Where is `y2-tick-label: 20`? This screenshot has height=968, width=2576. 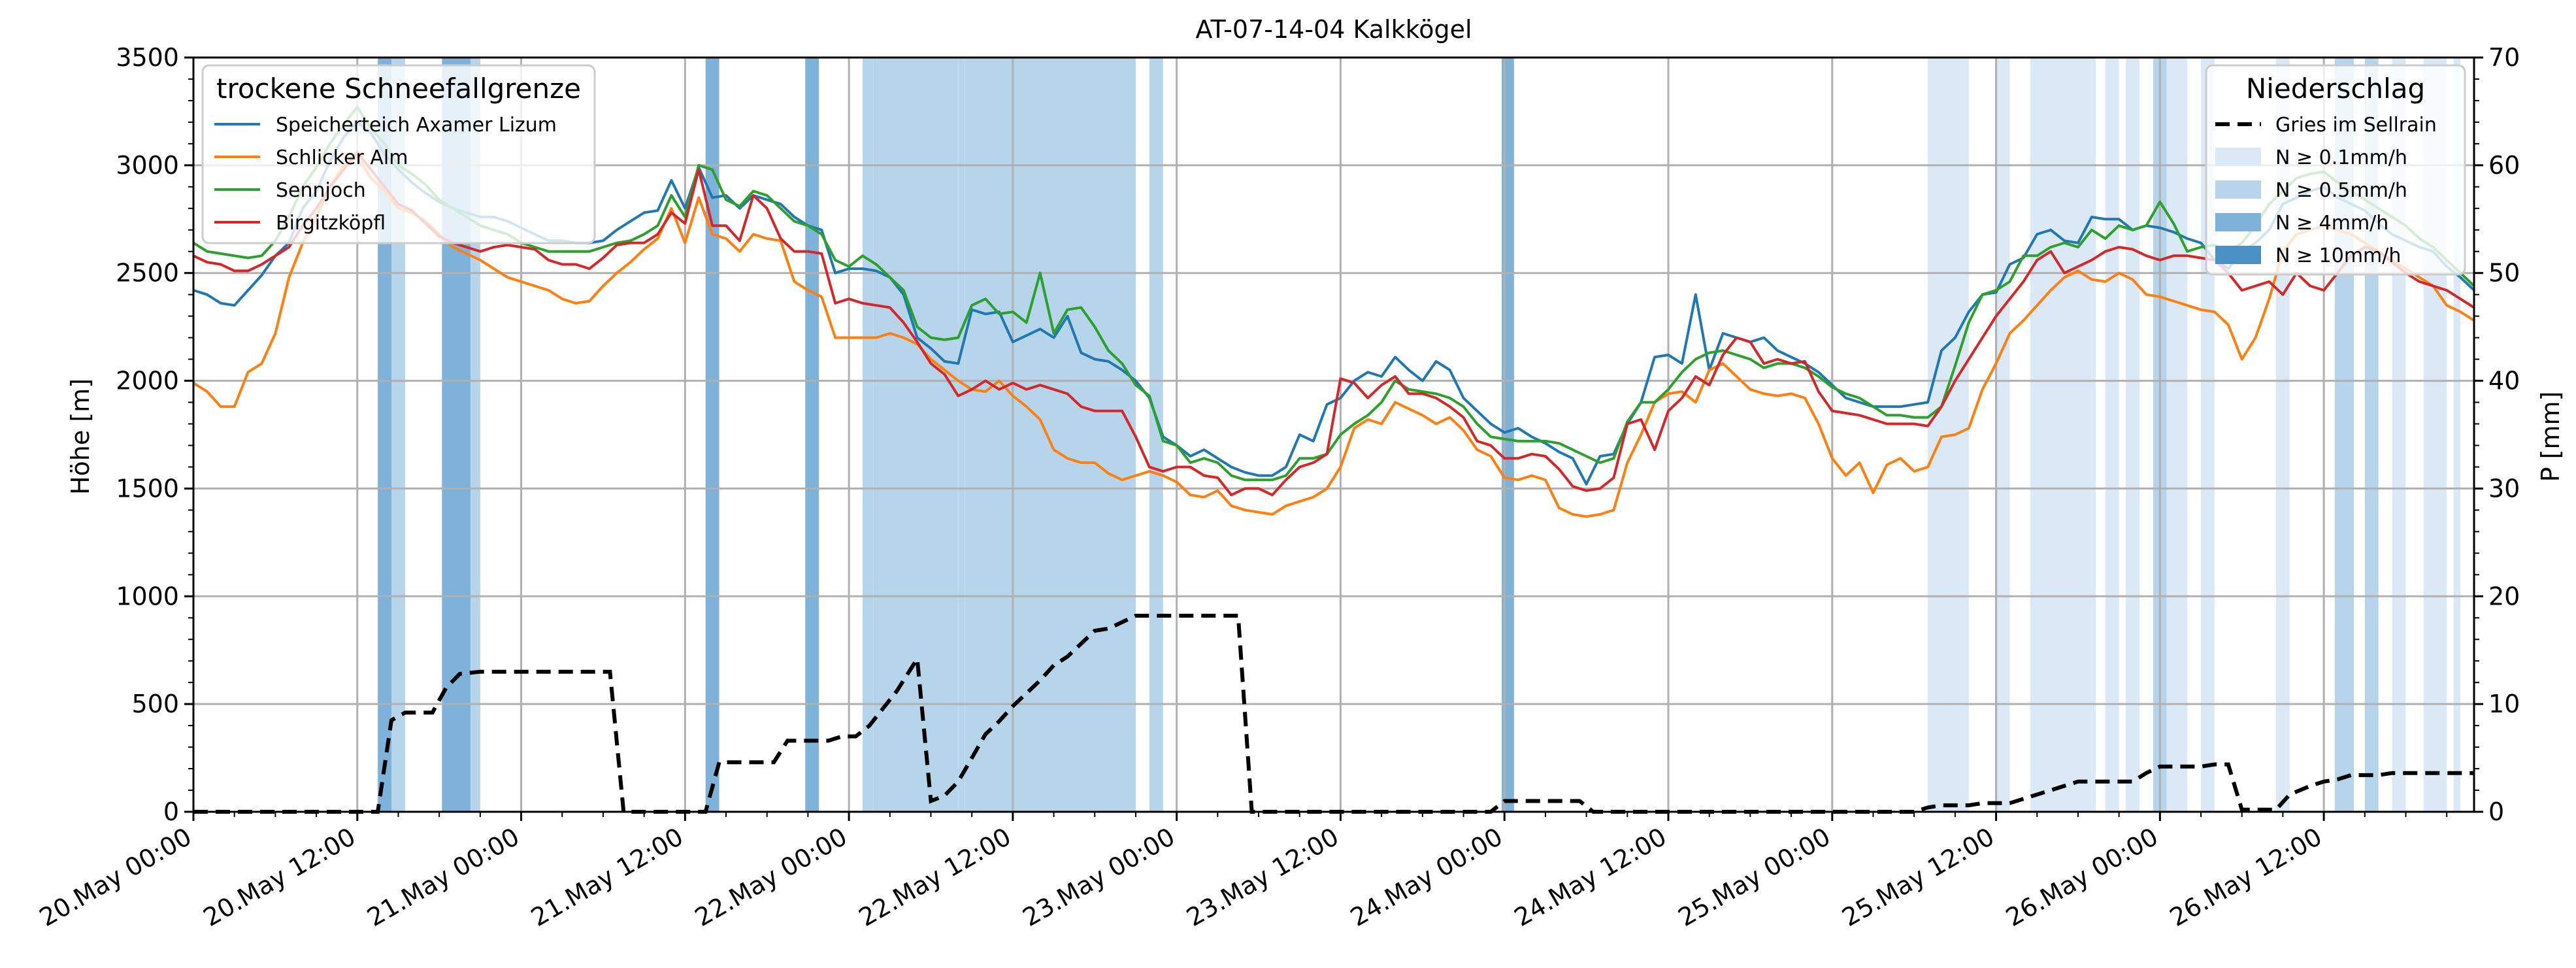
y2-tick-label: 20 is located at coordinates (2504, 596).